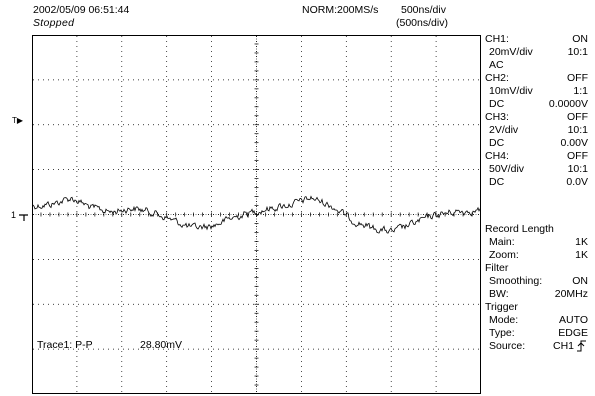  Describe the element at coordinates (501, 307) in the screenshot. I see `trigger-title: Trigger` at that location.